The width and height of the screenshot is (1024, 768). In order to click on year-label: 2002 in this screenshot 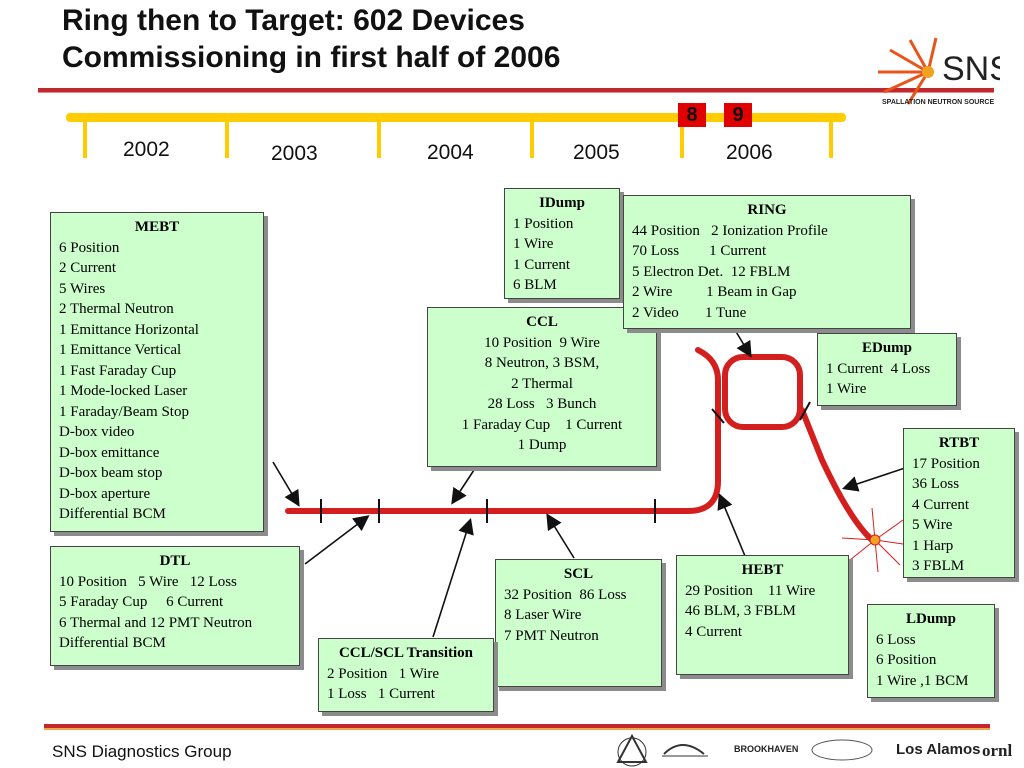, I will do `click(146, 149)`.